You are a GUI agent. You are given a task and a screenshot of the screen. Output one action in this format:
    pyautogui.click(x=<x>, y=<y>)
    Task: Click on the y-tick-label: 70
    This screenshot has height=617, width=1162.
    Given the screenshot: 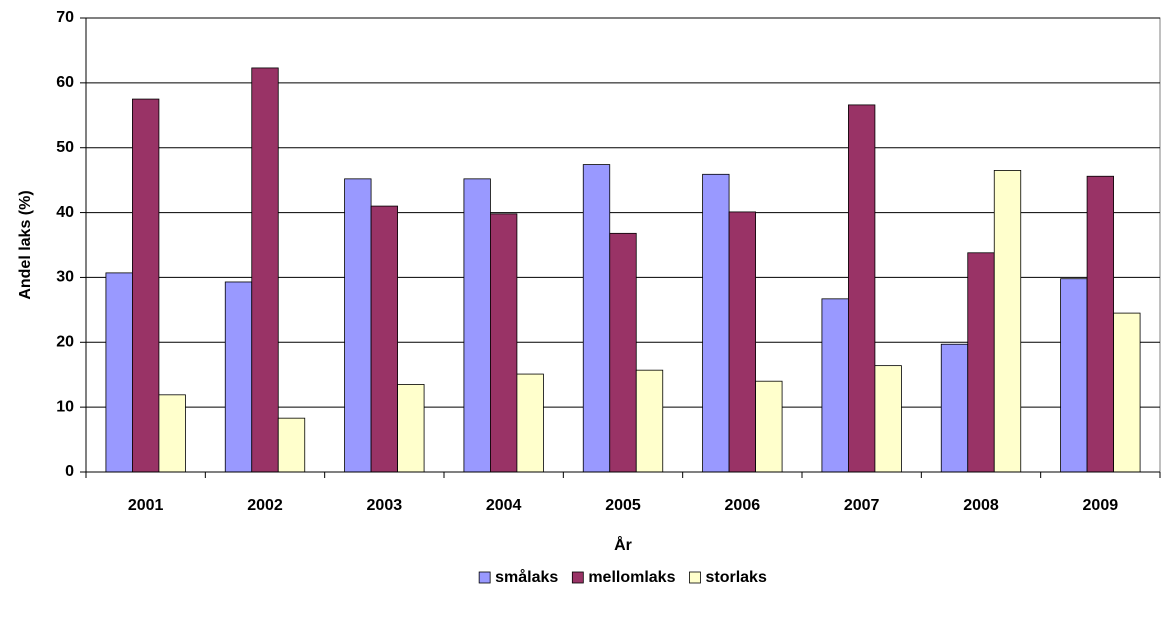 What is the action you would take?
    pyautogui.click(x=65, y=17)
    